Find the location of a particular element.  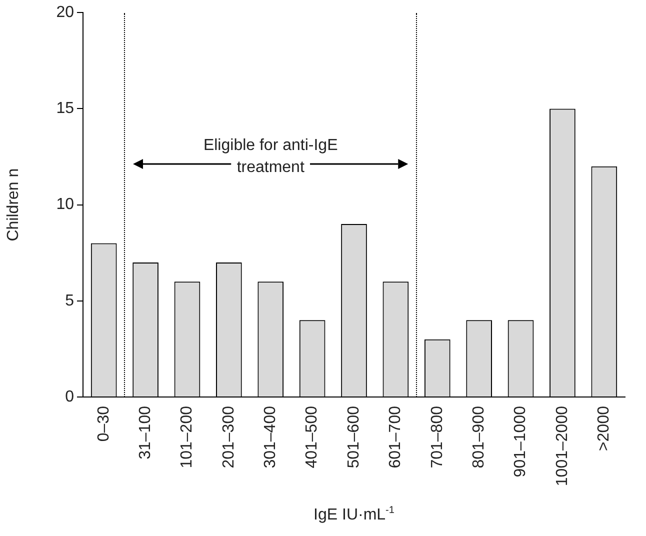

x-tick-label: 801–900 is located at coordinates (479, 437).